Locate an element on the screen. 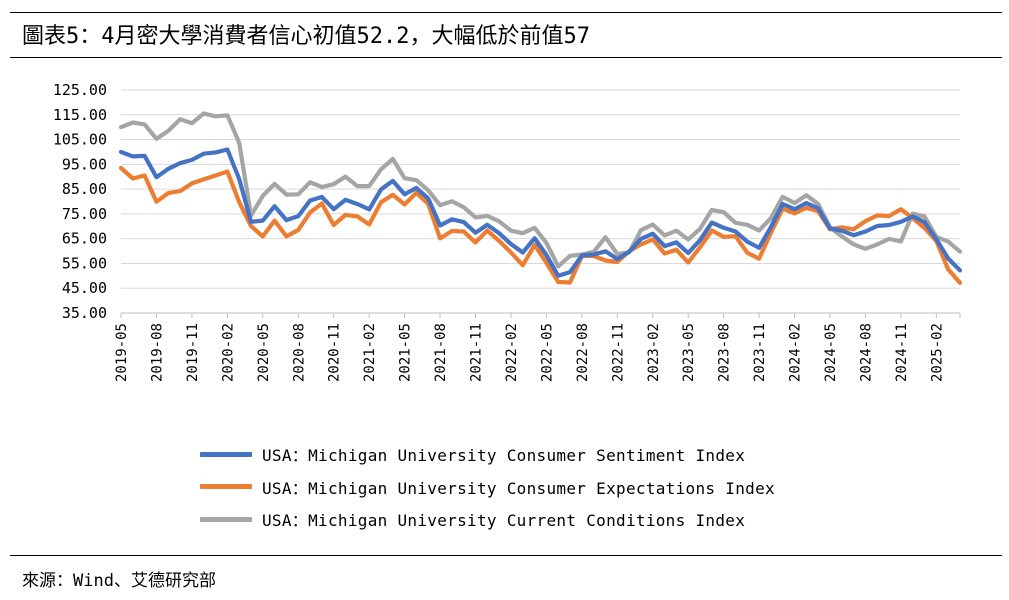 The width and height of the screenshot is (1009, 600). y-tick-label: 125.00 is located at coordinates (80, 90).